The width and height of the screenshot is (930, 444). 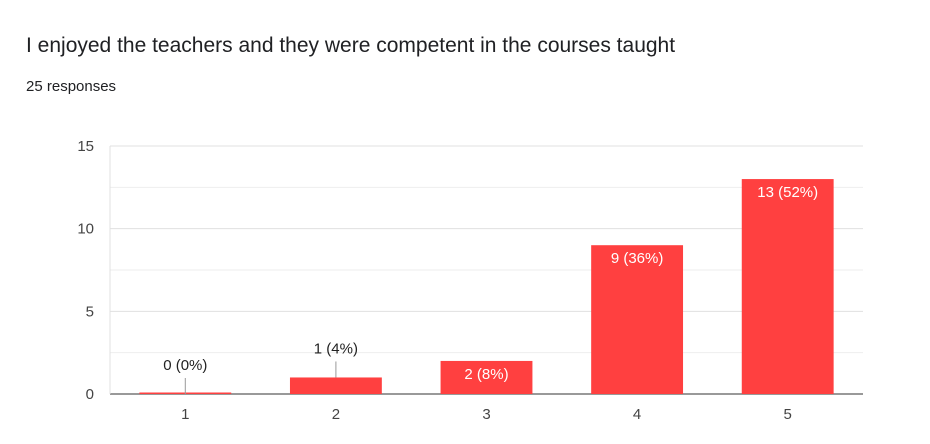 What do you see at coordinates (787, 192) in the screenshot?
I see `bar-data-label: 13 (52%)` at bounding box center [787, 192].